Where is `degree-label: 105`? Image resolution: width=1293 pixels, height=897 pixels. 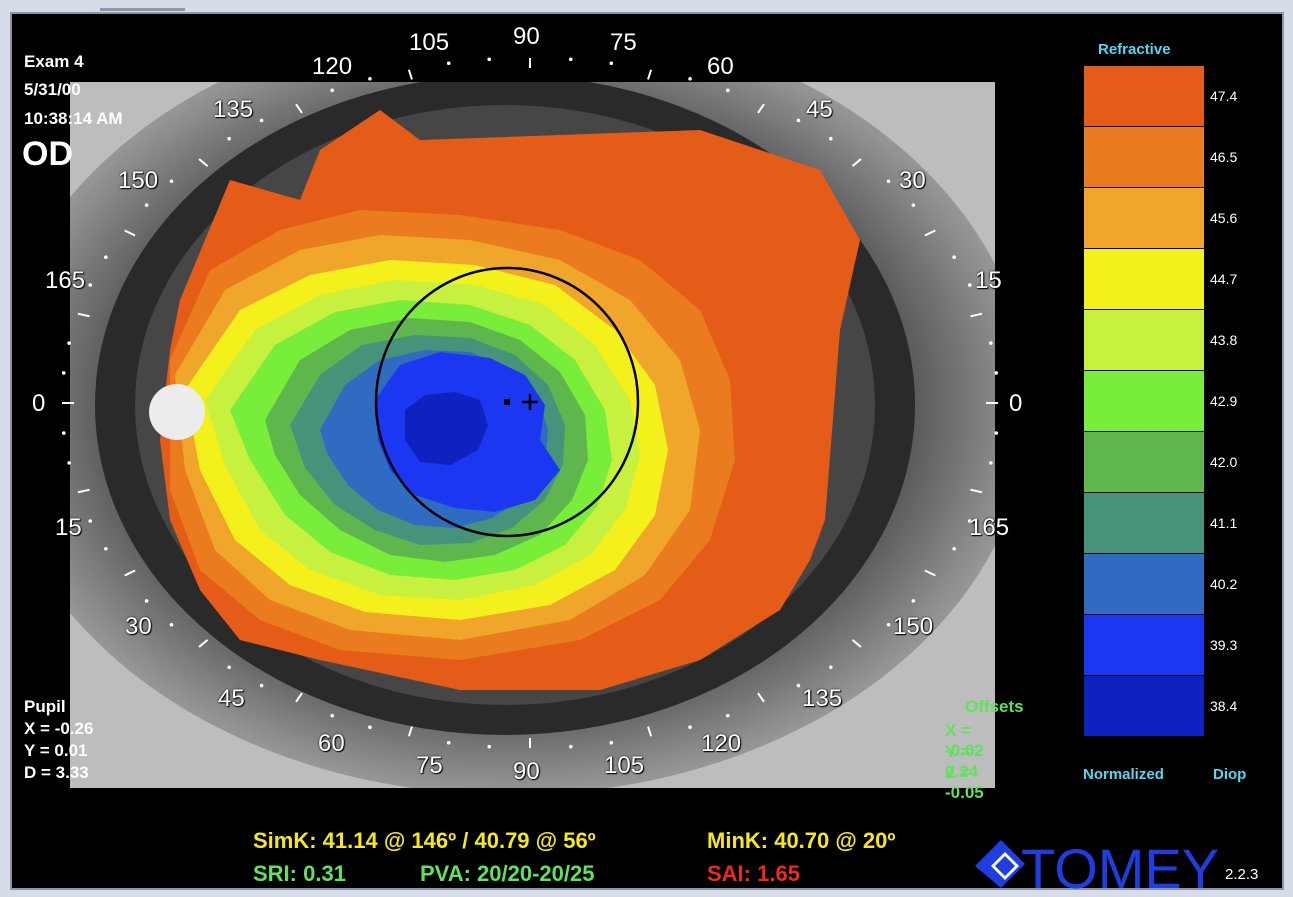 degree-label: 105 is located at coordinates (429, 42).